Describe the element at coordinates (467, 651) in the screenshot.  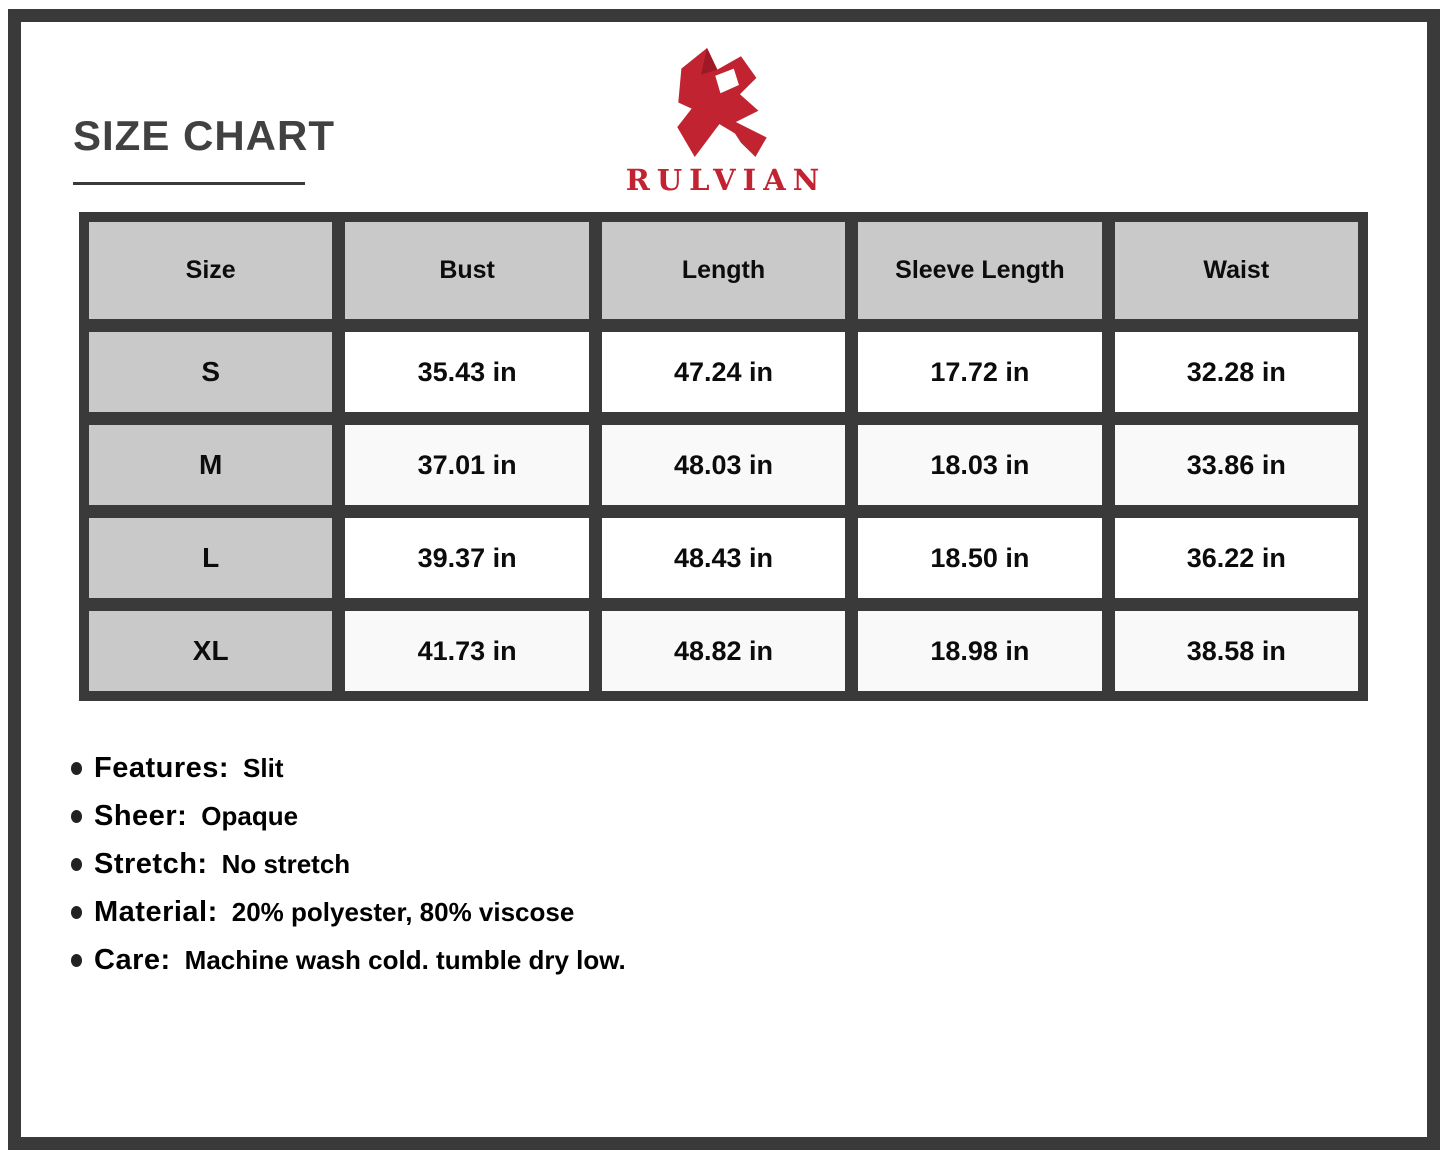
I see `measurement-cell: 41.73 in` at that location.